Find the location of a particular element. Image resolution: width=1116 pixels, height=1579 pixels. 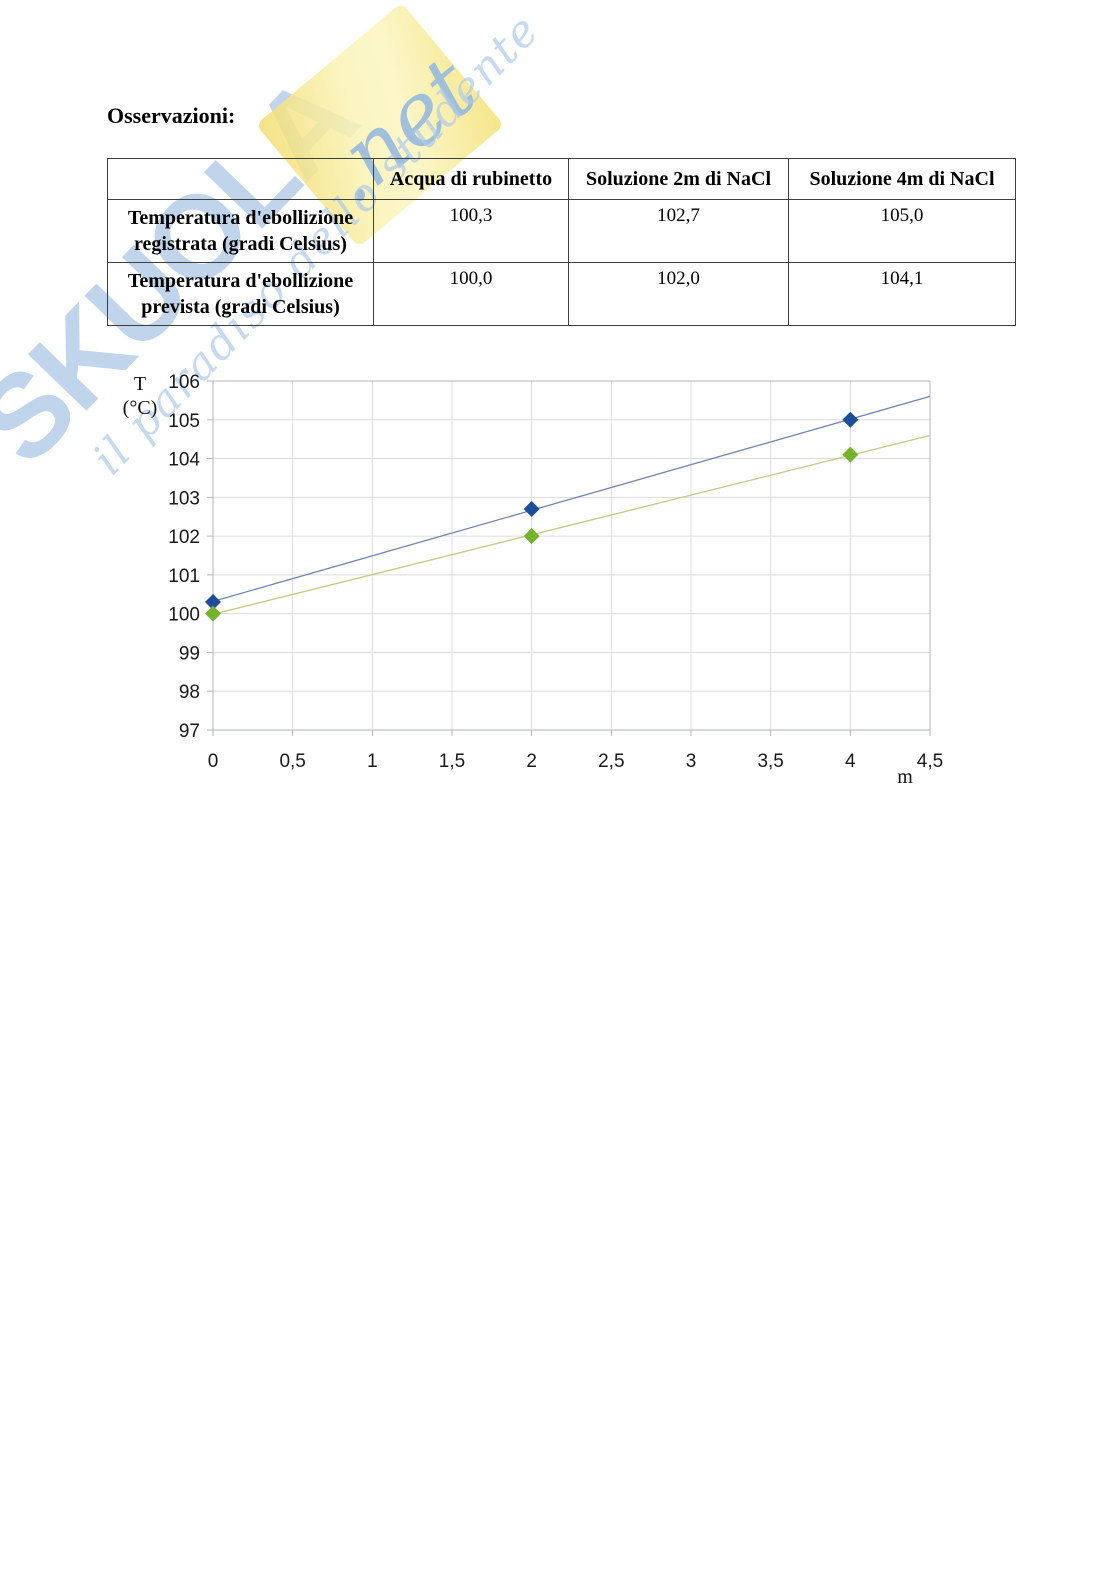

svg-text: 1 is located at coordinates (372, 761).